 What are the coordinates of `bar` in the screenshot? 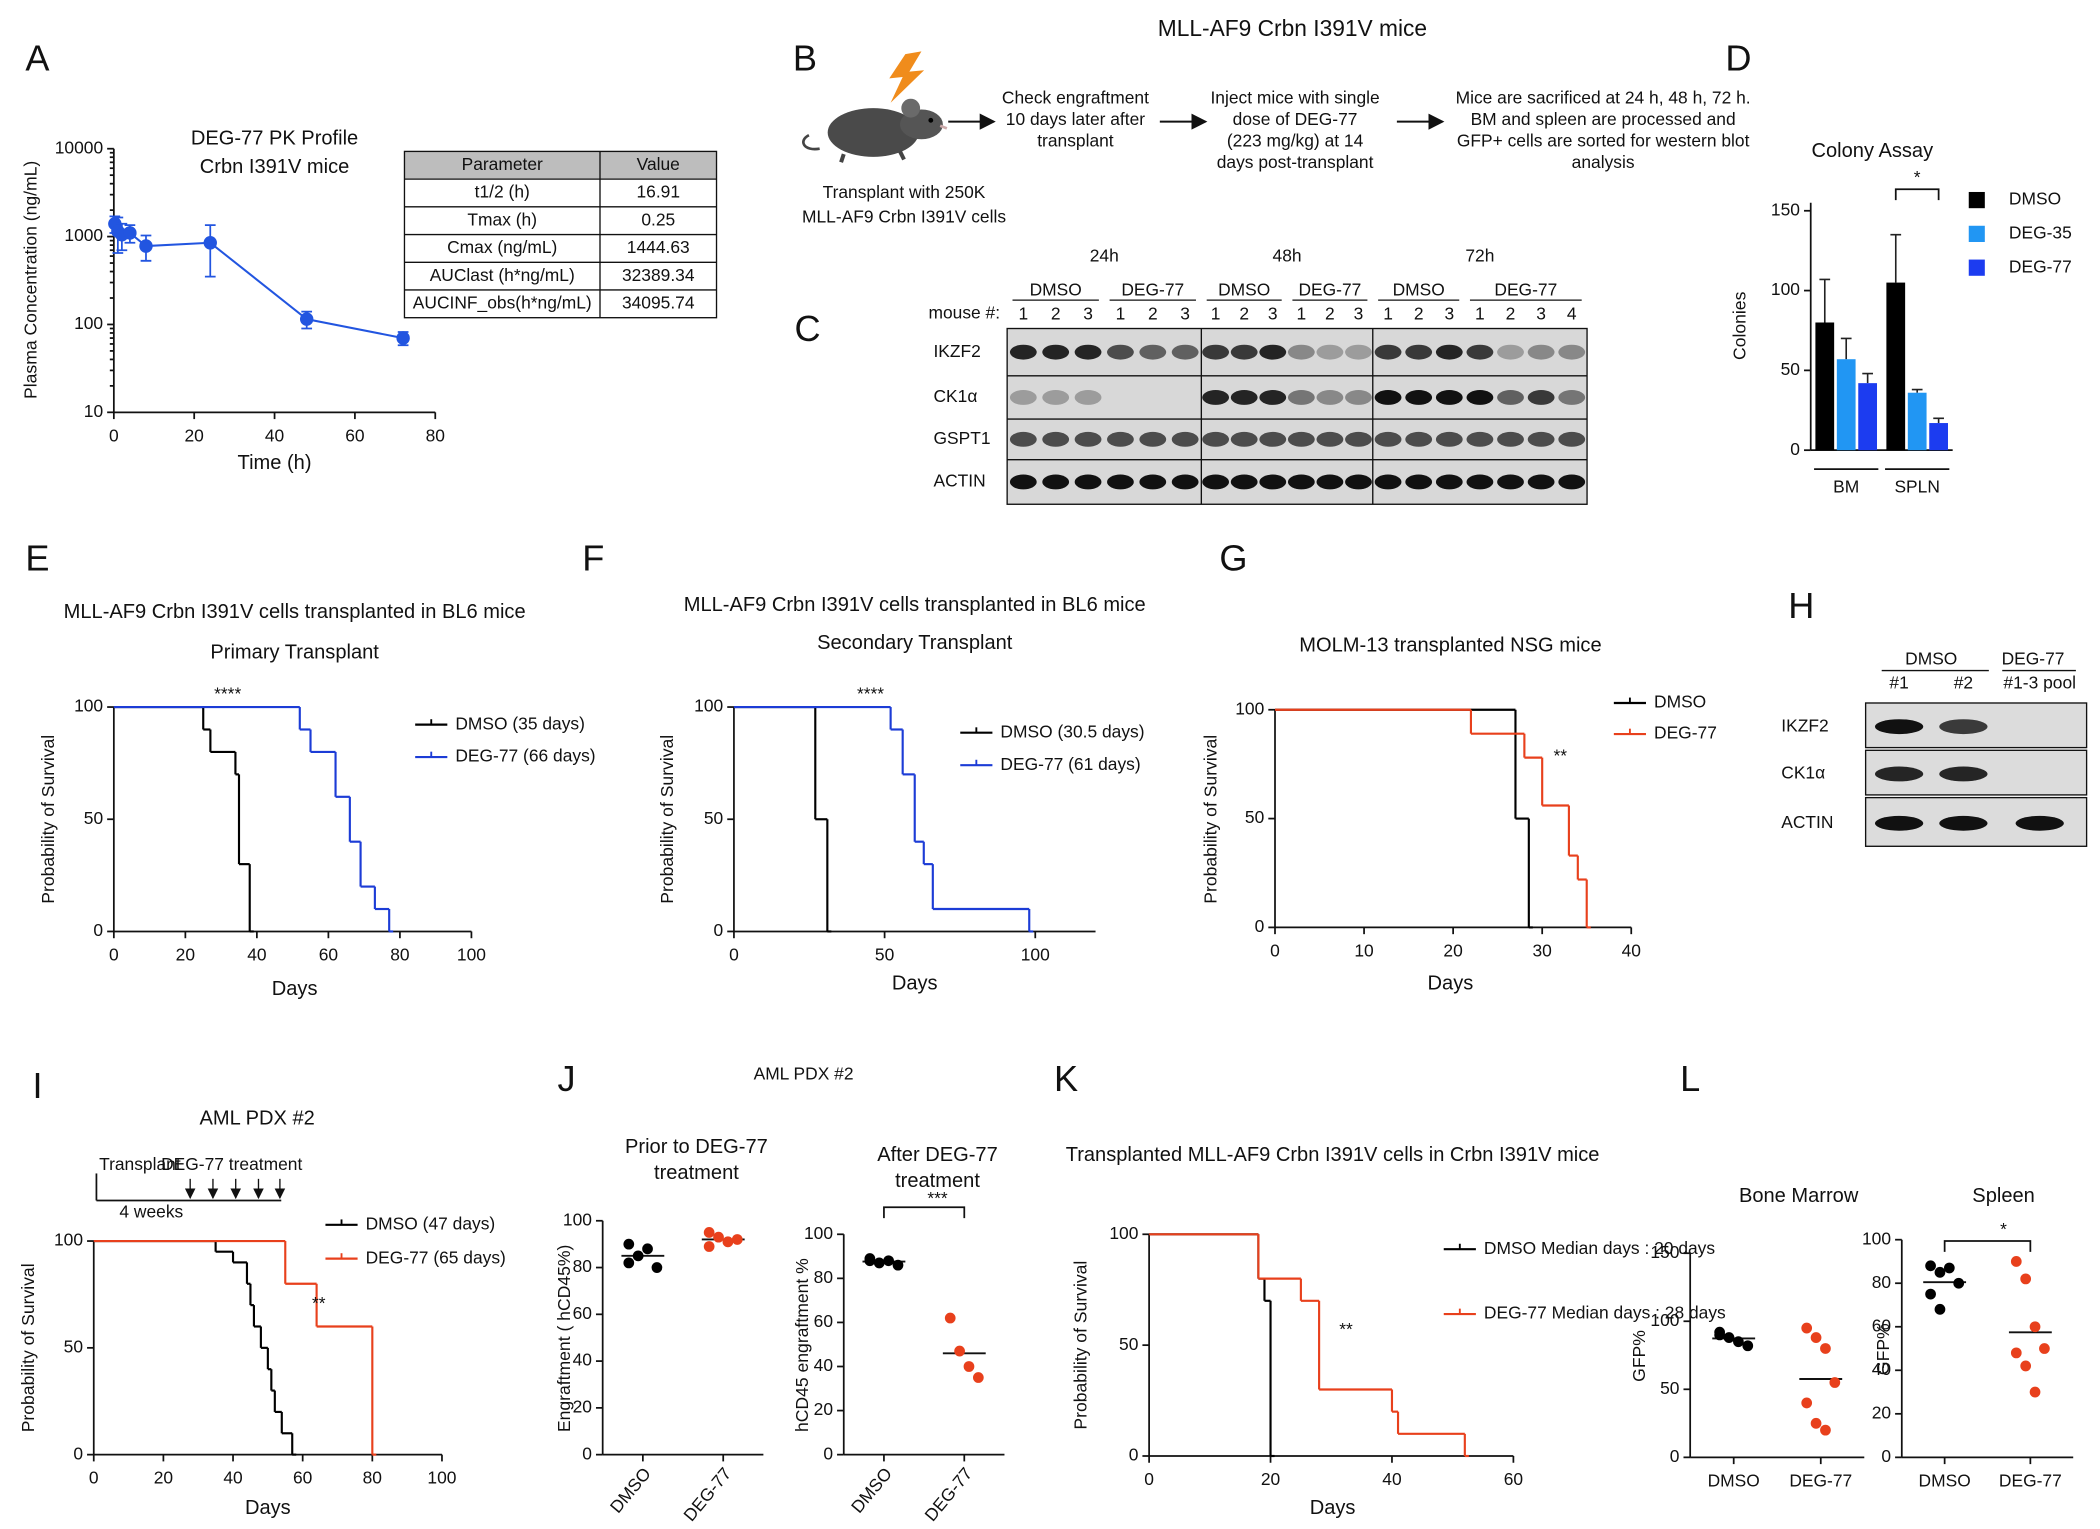 It's located at (1868, 417).